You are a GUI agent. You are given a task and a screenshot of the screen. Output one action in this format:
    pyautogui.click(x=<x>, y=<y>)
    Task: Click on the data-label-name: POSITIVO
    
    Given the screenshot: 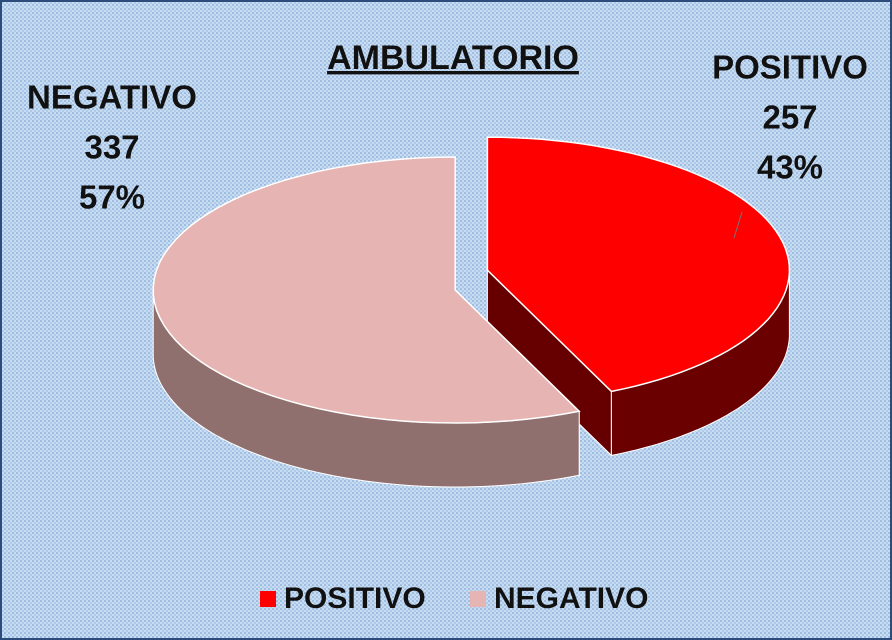 What is the action you would take?
    pyautogui.click(x=790, y=67)
    